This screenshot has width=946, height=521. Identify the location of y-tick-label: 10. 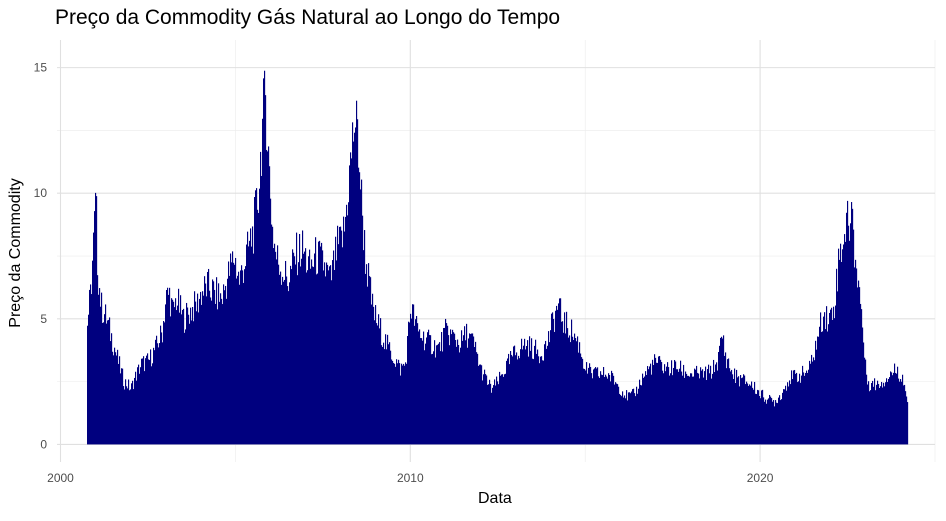
(41, 193).